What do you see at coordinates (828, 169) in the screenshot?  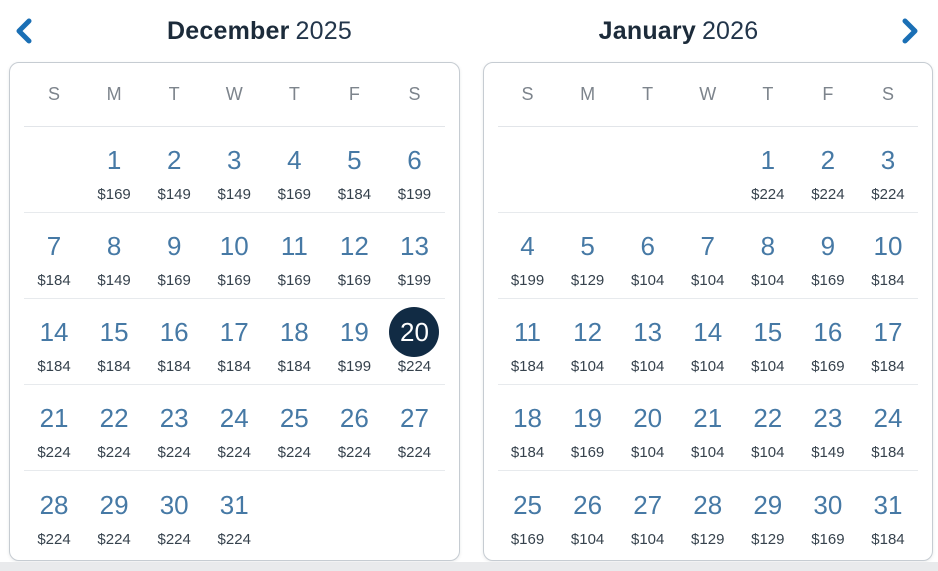 I see `date-cell-january-2: 2 $224` at bounding box center [828, 169].